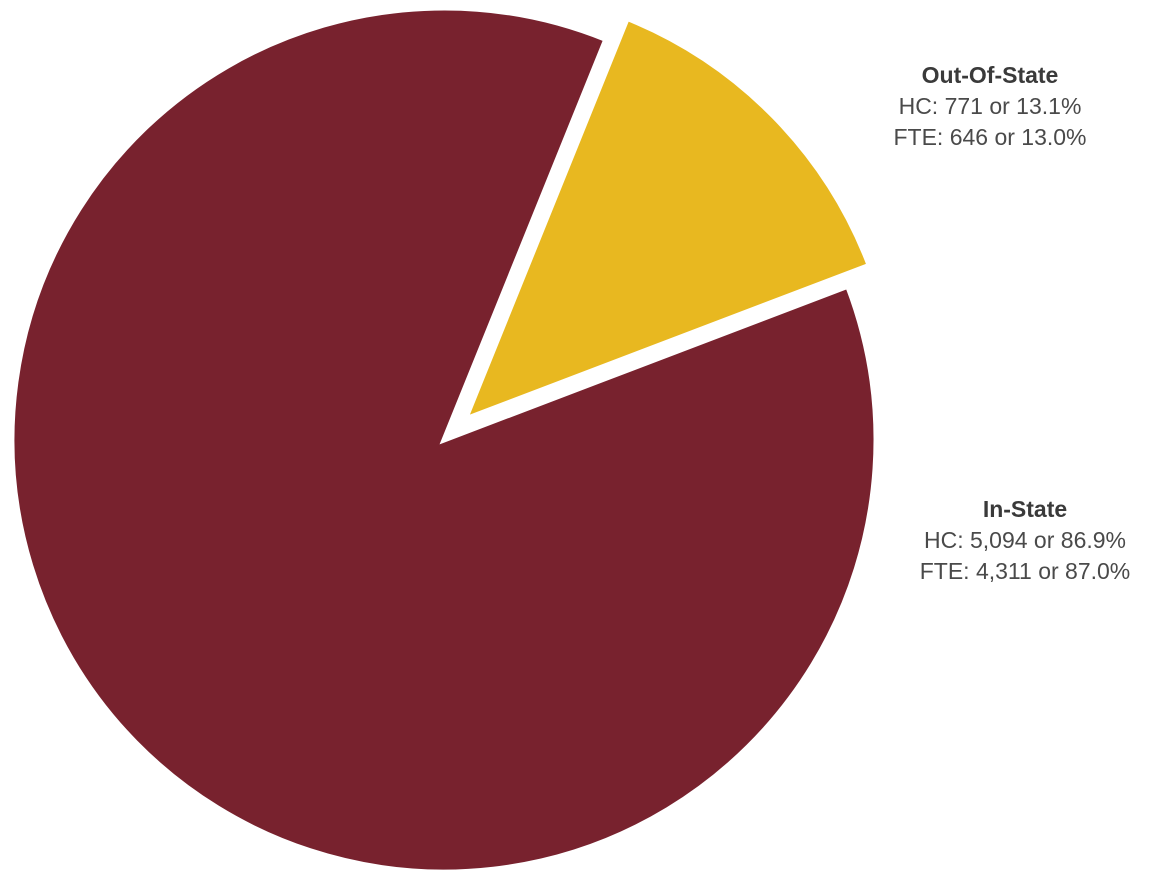 The height and width of the screenshot is (873, 1174). I want to click on in-state-name: In-State, so click(1025, 509).